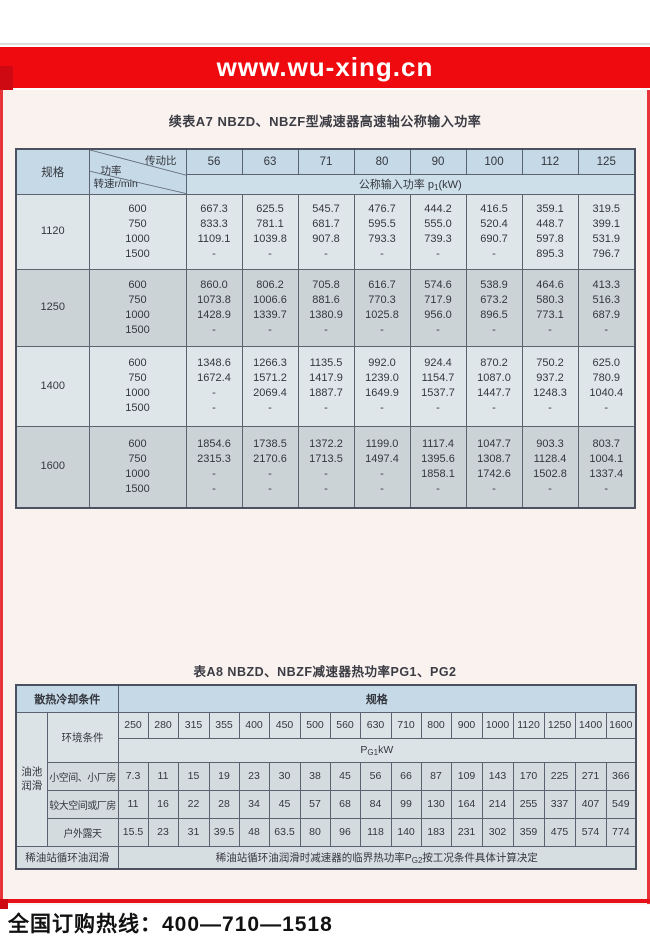  I want to click on value-cell: 1372.2 1713.5 - -, so click(326, 467).